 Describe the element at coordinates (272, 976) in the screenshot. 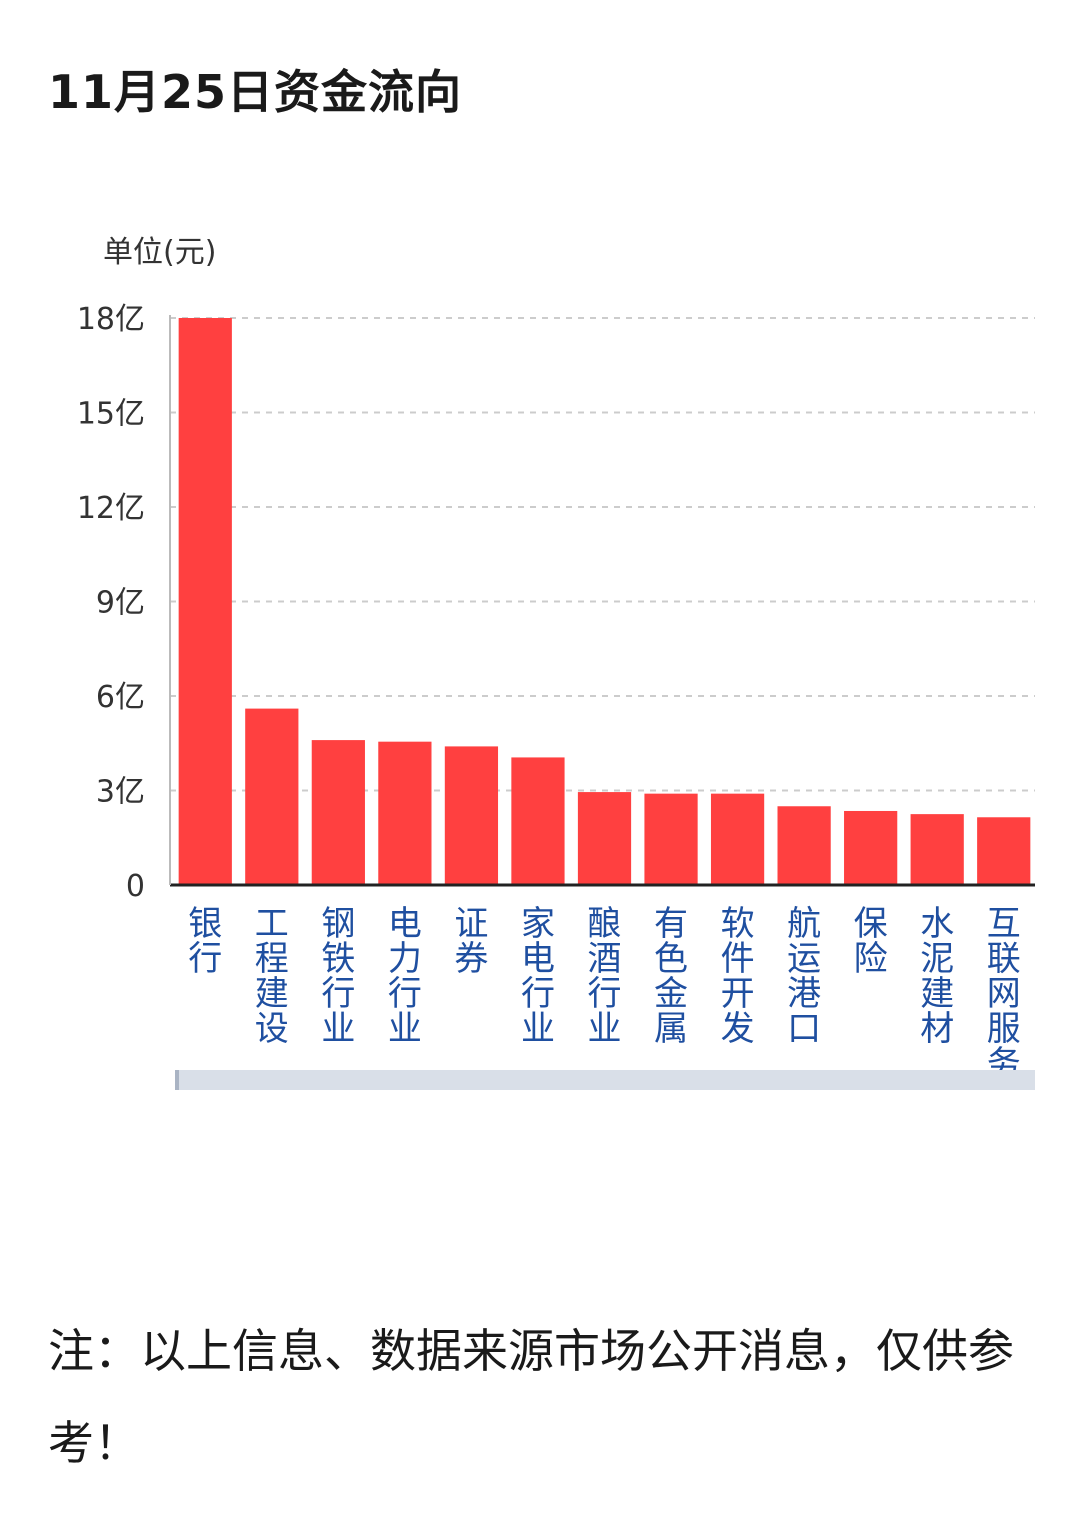

I see `x-category-label: 工程建设` at that location.